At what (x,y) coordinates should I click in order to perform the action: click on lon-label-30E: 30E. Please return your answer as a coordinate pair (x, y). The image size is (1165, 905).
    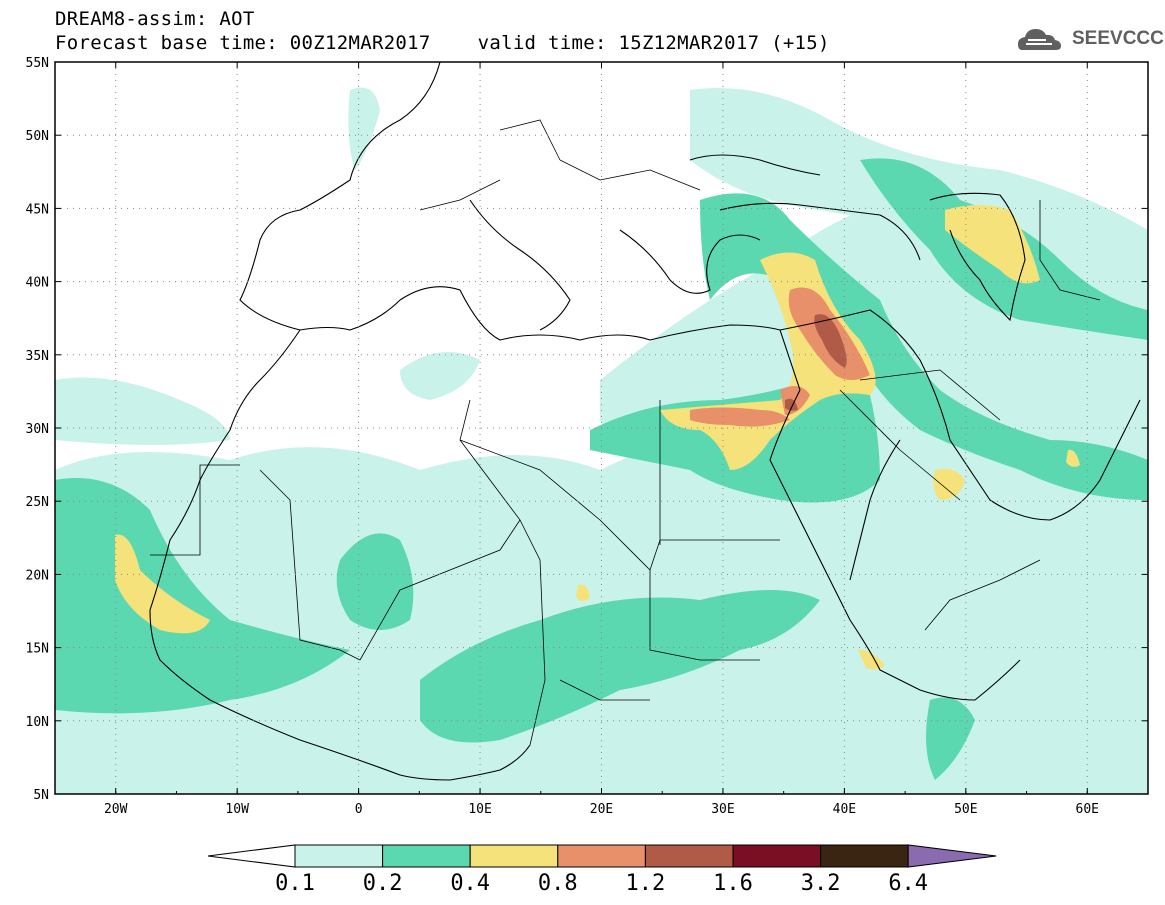
    Looking at the image, I should click on (722, 809).